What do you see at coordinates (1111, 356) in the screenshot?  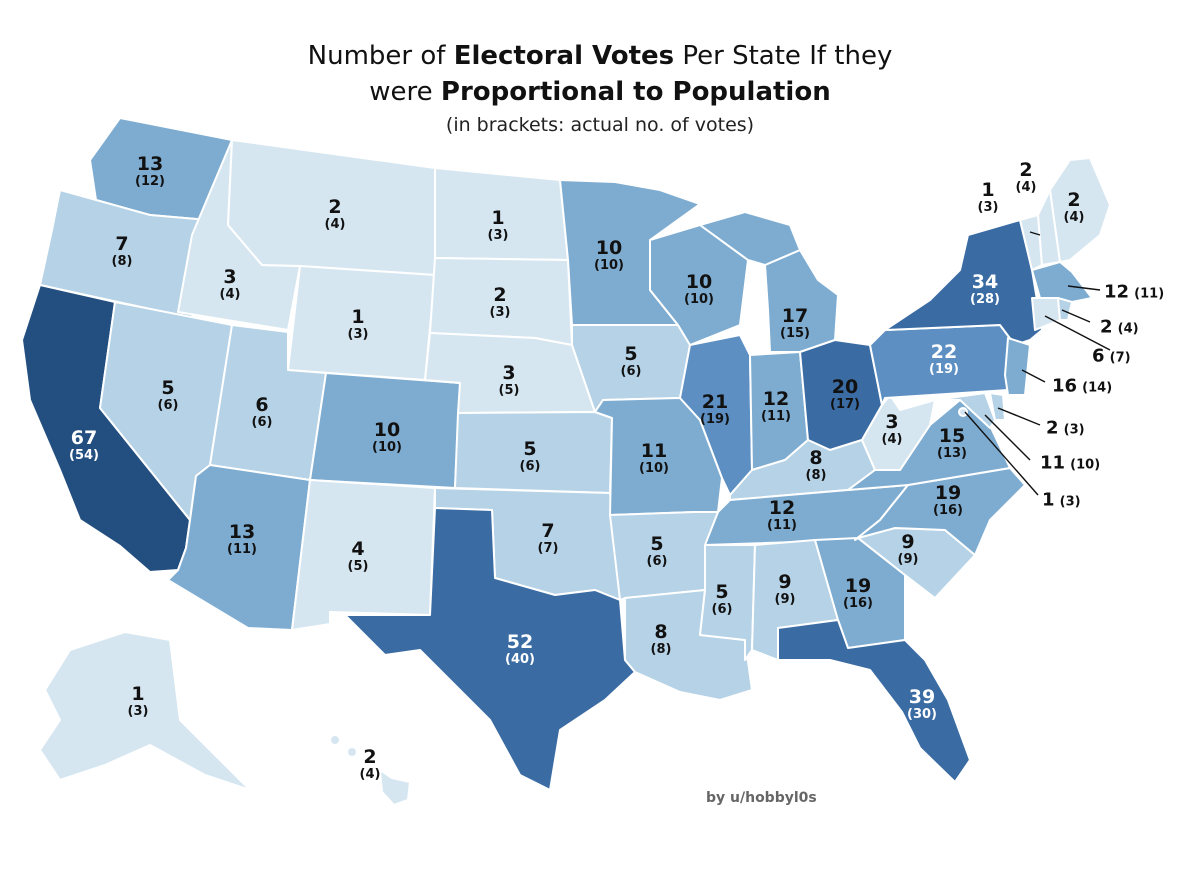 I see `label-CT: 6 (7)` at bounding box center [1111, 356].